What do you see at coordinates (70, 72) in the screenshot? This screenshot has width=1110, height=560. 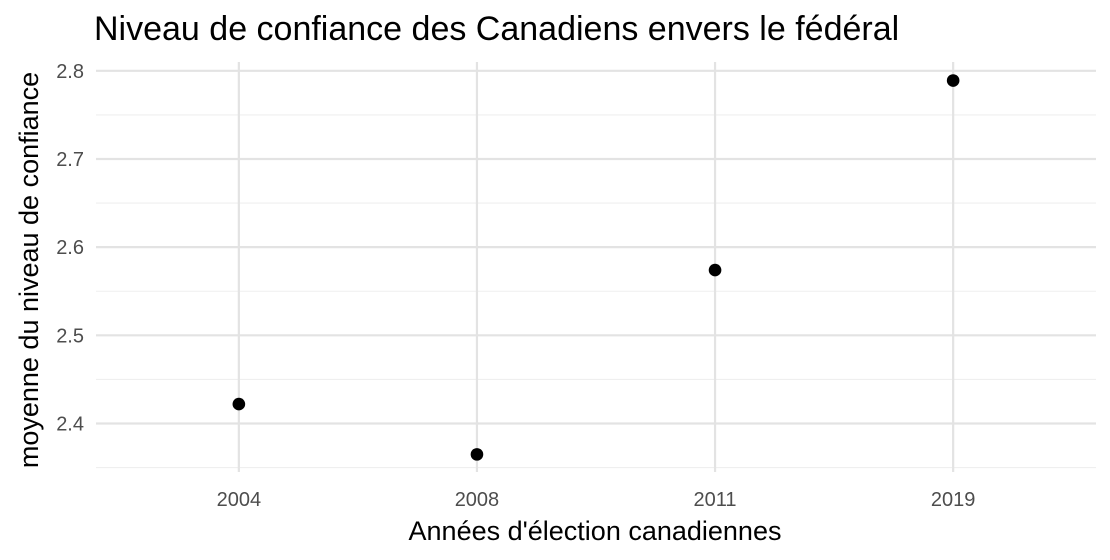 I see `y-tick-label: 2.8` at bounding box center [70, 72].